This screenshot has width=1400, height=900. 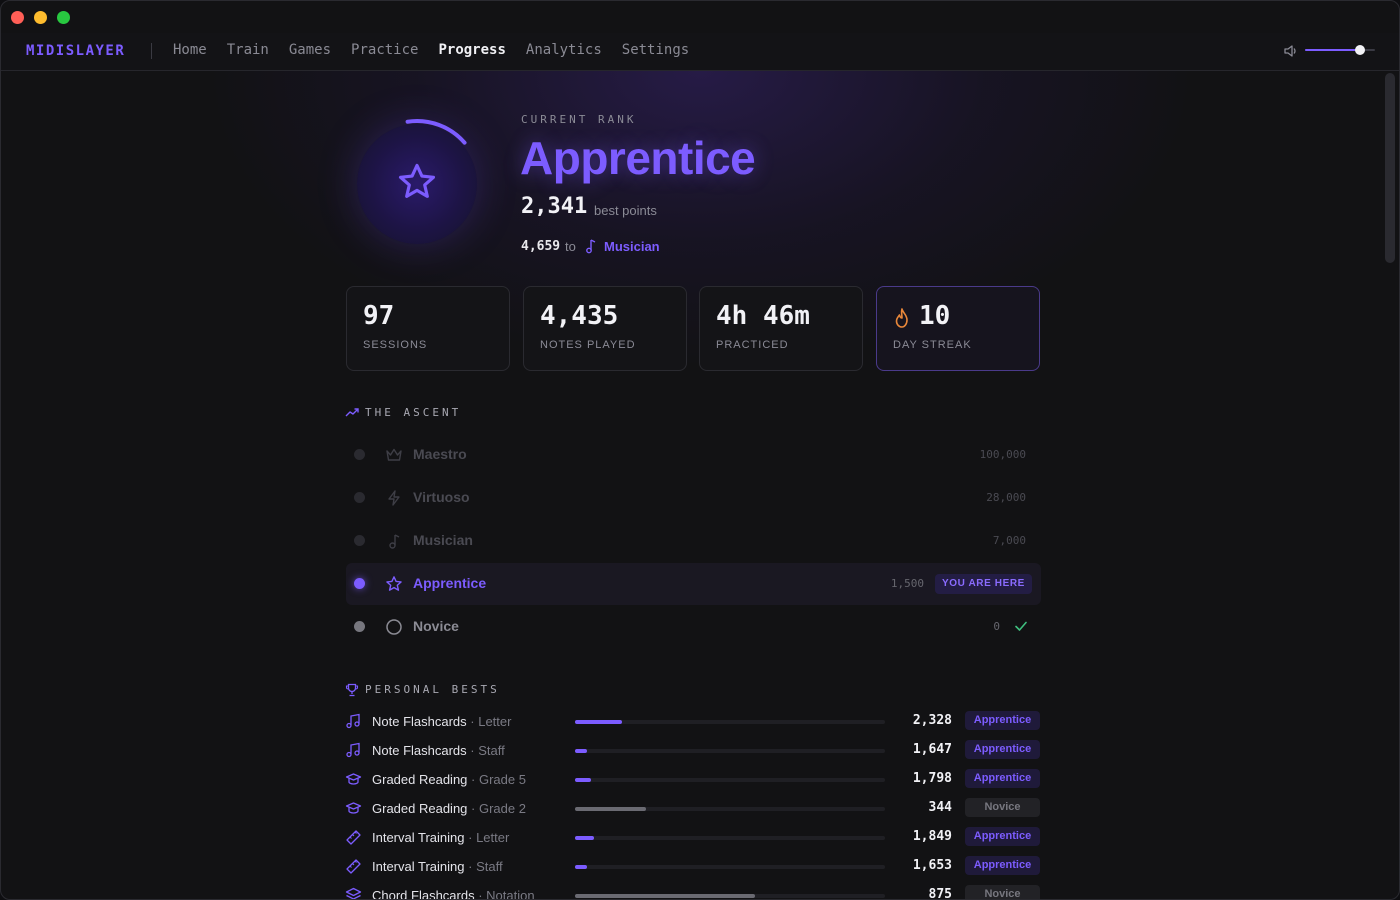 What do you see at coordinates (638, 158) in the screenshot?
I see `current-rank-name: Apprentice` at bounding box center [638, 158].